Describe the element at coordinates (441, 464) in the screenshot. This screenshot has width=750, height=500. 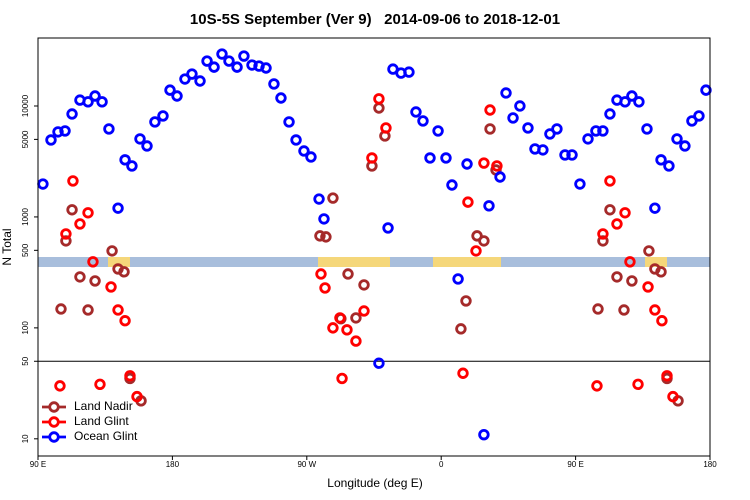
I see `x-tick-label: 0` at that location.